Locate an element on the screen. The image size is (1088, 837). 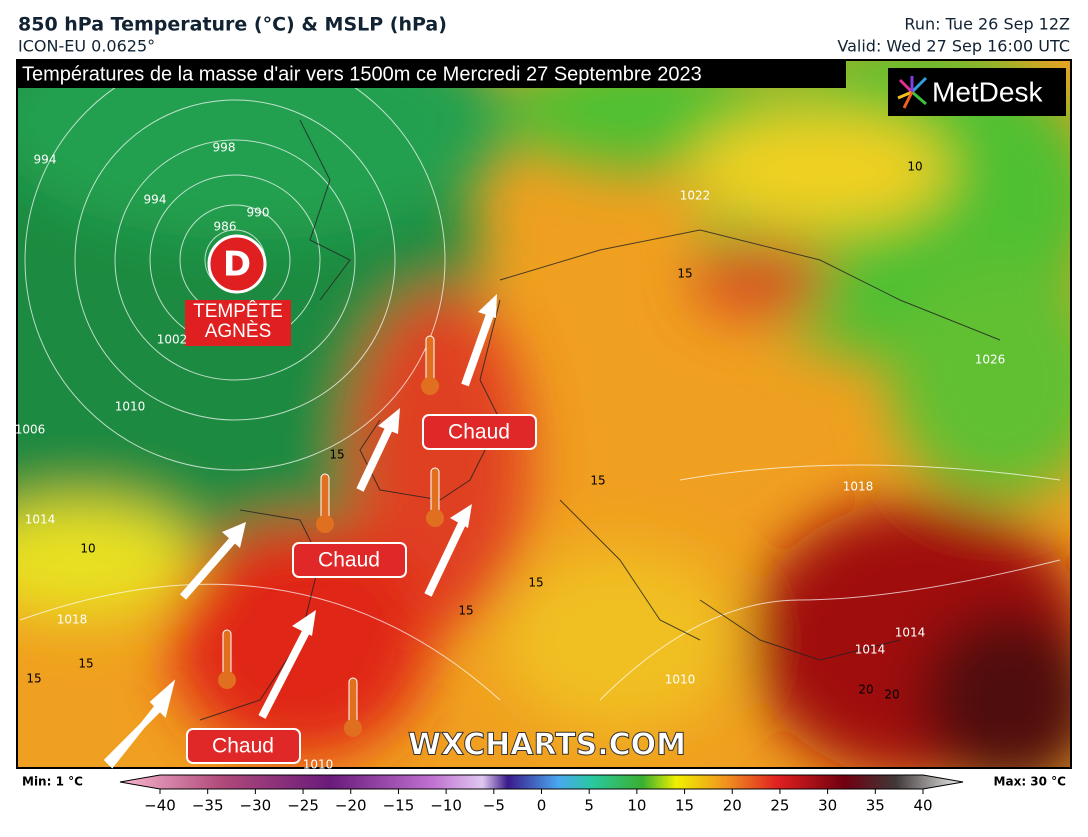
colorbar-tick-label: −10 is located at coordinates (446, 806).